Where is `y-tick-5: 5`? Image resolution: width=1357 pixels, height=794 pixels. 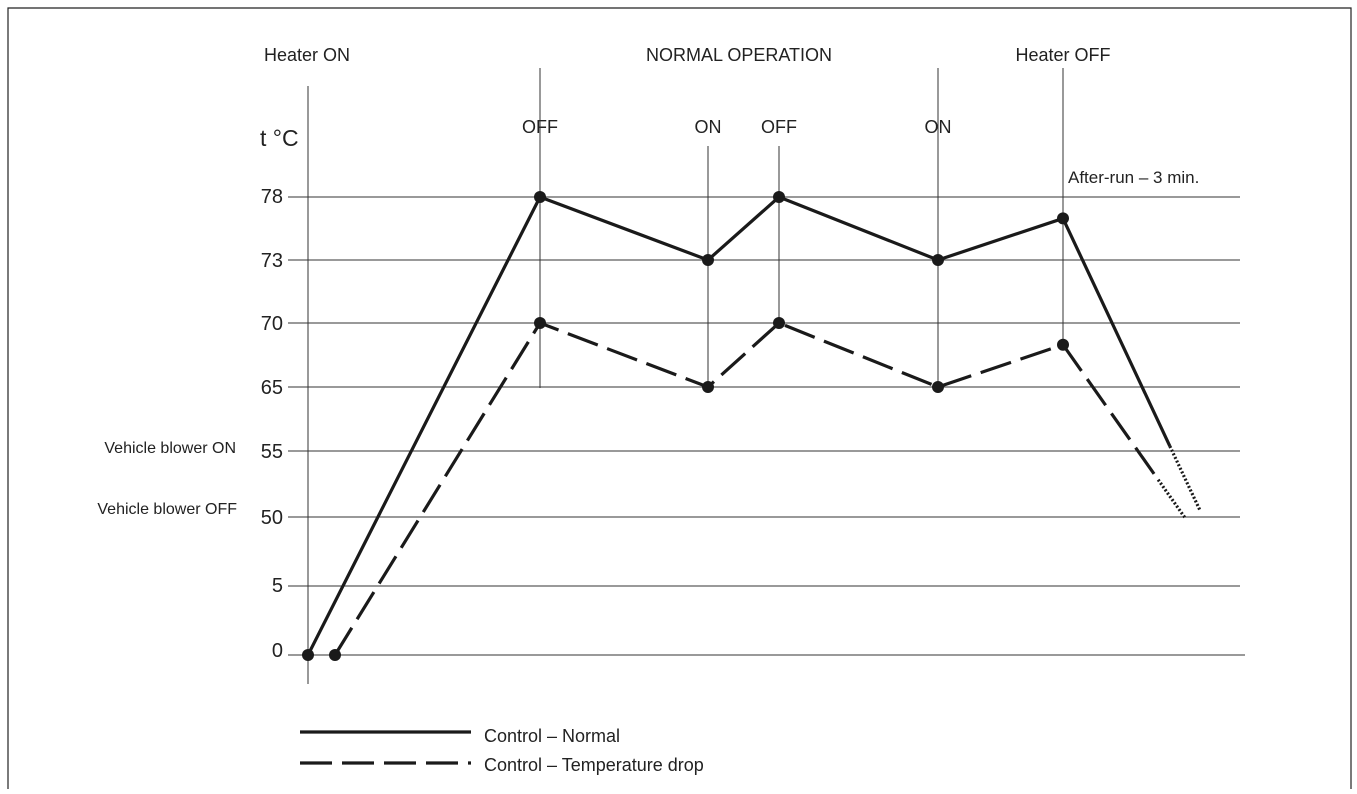
y-tick-5: 5 is located at coordinates (277, 586).